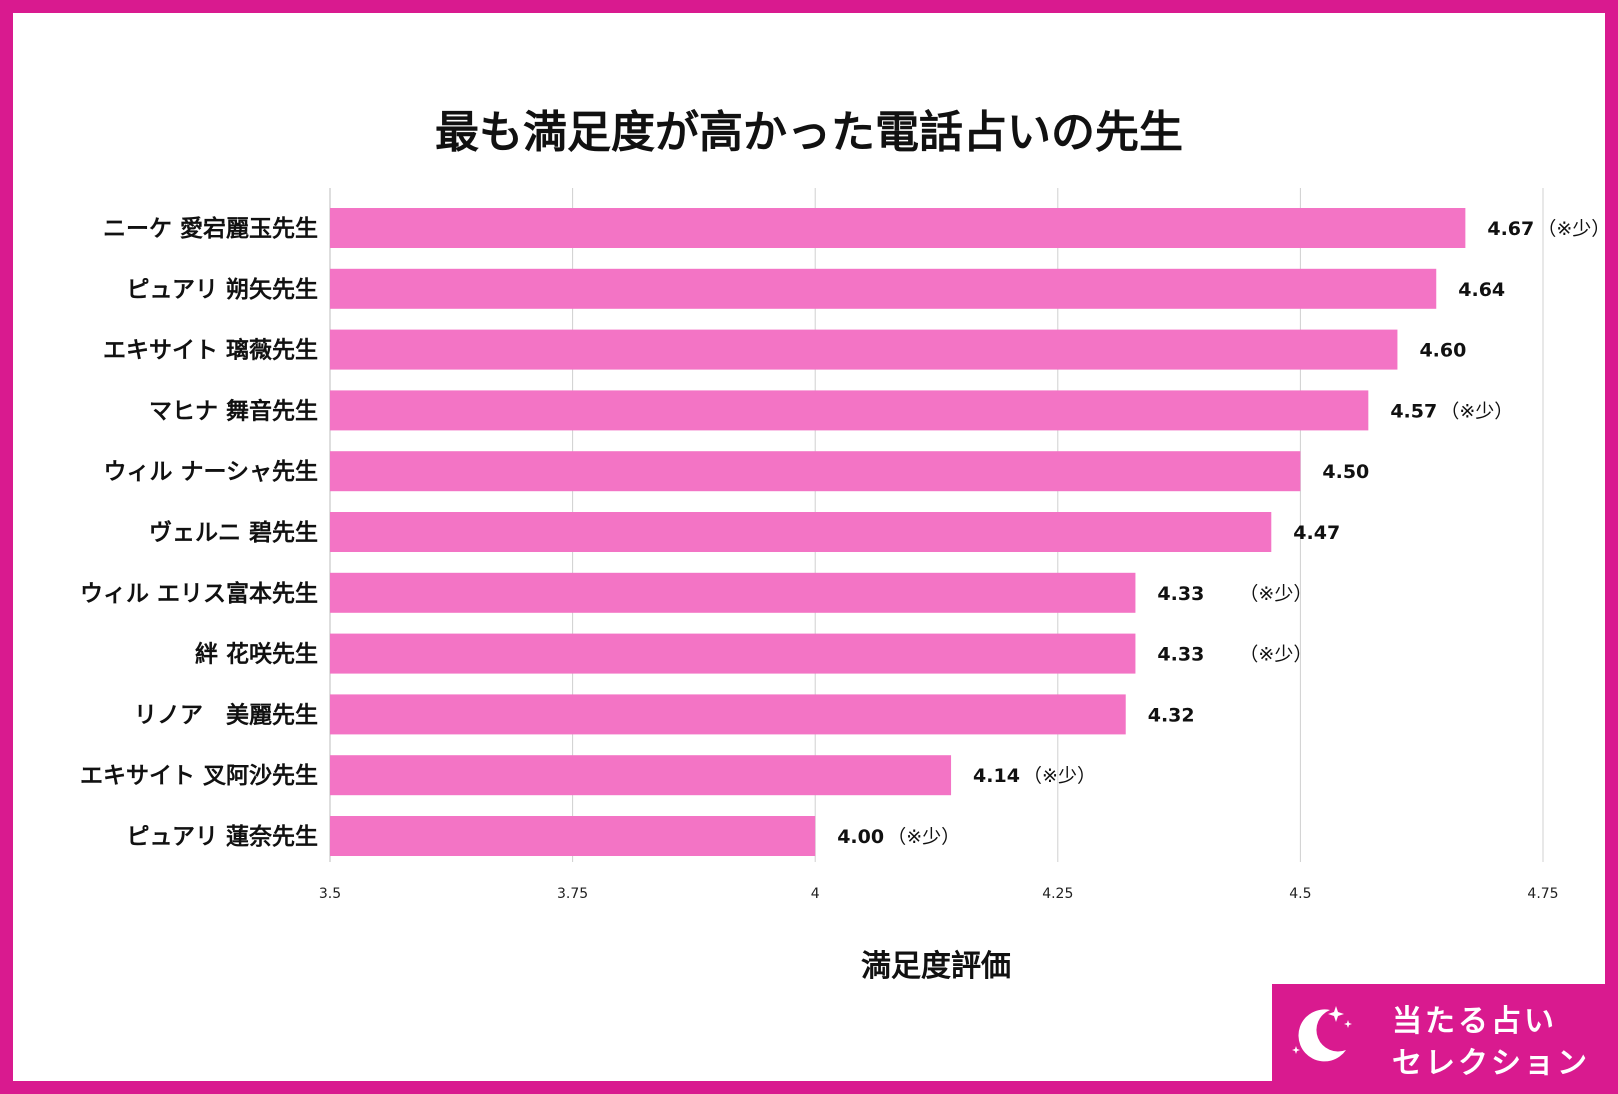 The width and height of the screenshot is (1618, 1094). What do you see at coordinates (1322, 1034) in the screenshot?
I see `crescent-moon-icon` at bounding box center [1322, 1034].